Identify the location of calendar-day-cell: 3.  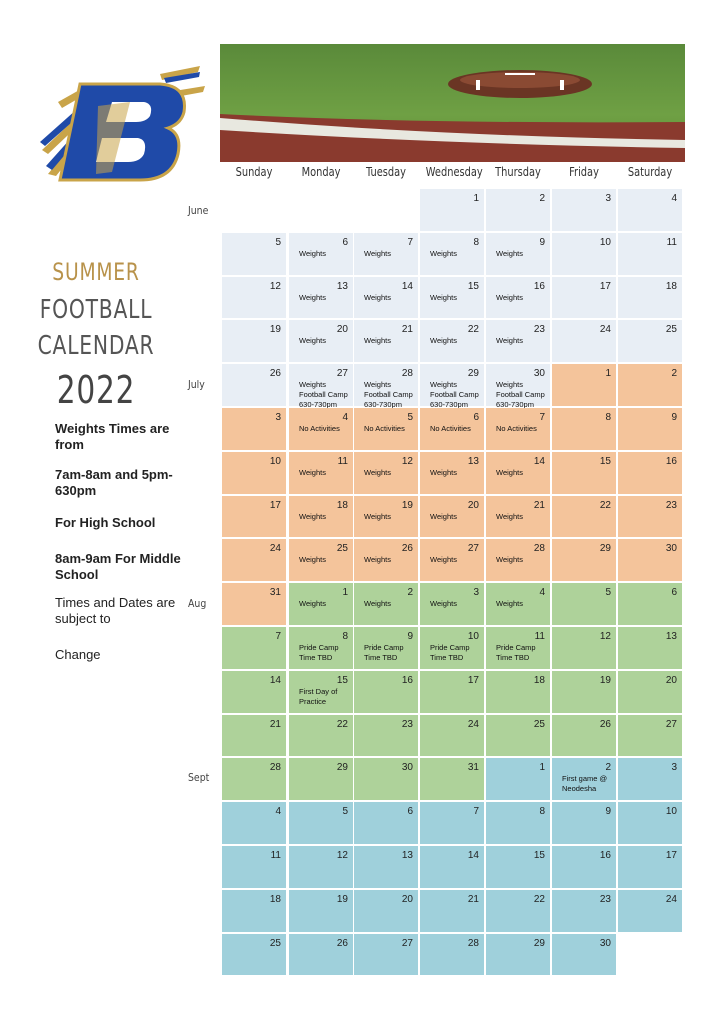
(254, 429).